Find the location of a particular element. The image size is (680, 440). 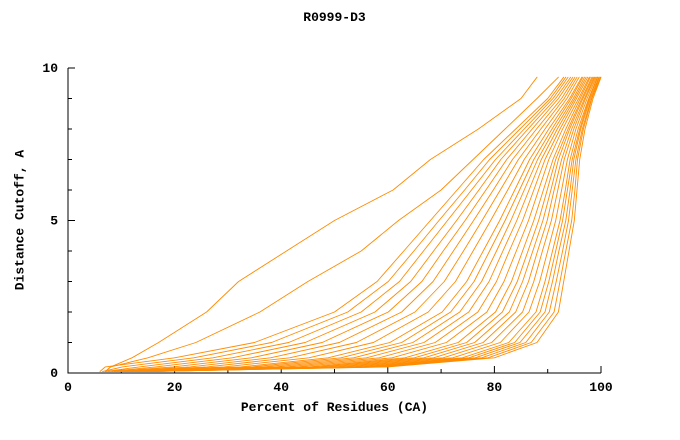

x-tick-label: 40 is located at coordinates (281, 387).